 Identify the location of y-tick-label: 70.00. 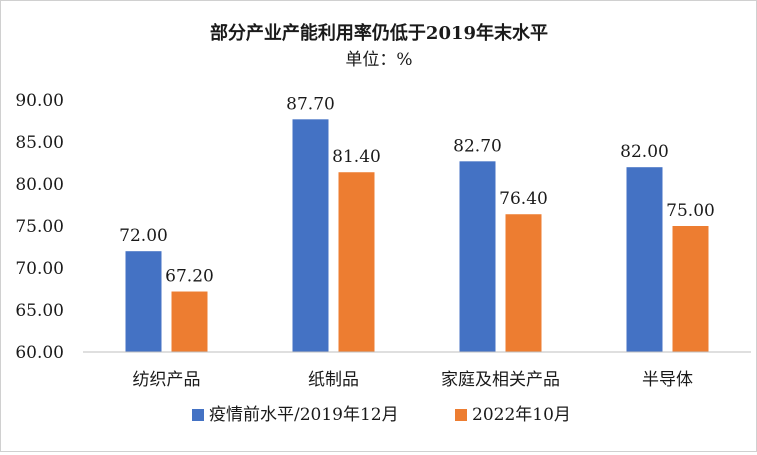
(39, 269).